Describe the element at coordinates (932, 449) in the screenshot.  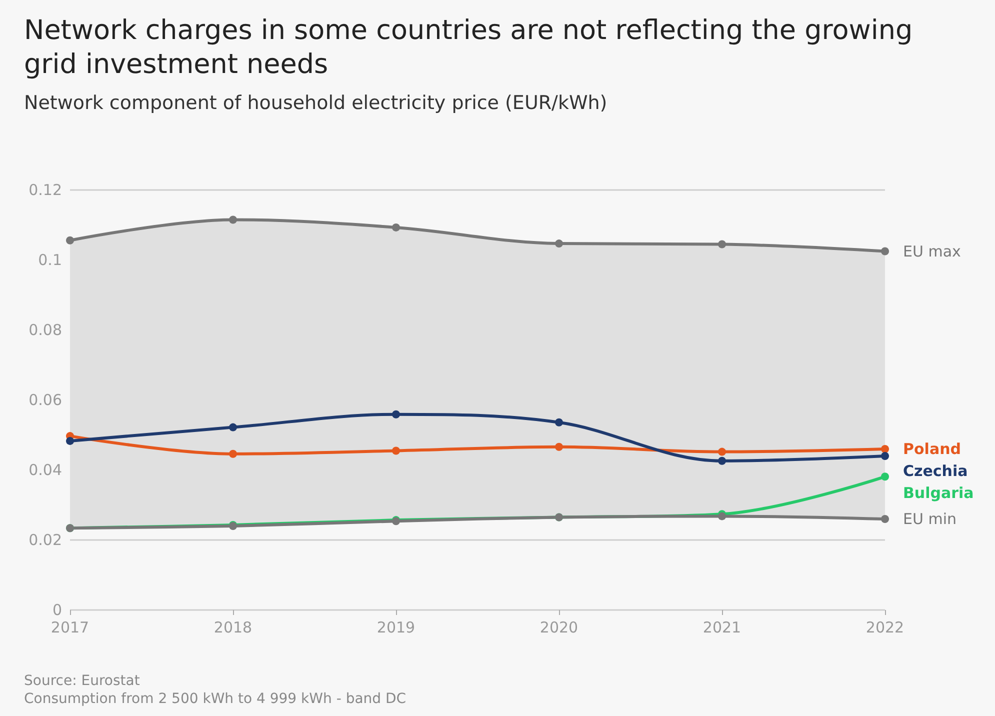
I see `series-label: Poland` at that location.